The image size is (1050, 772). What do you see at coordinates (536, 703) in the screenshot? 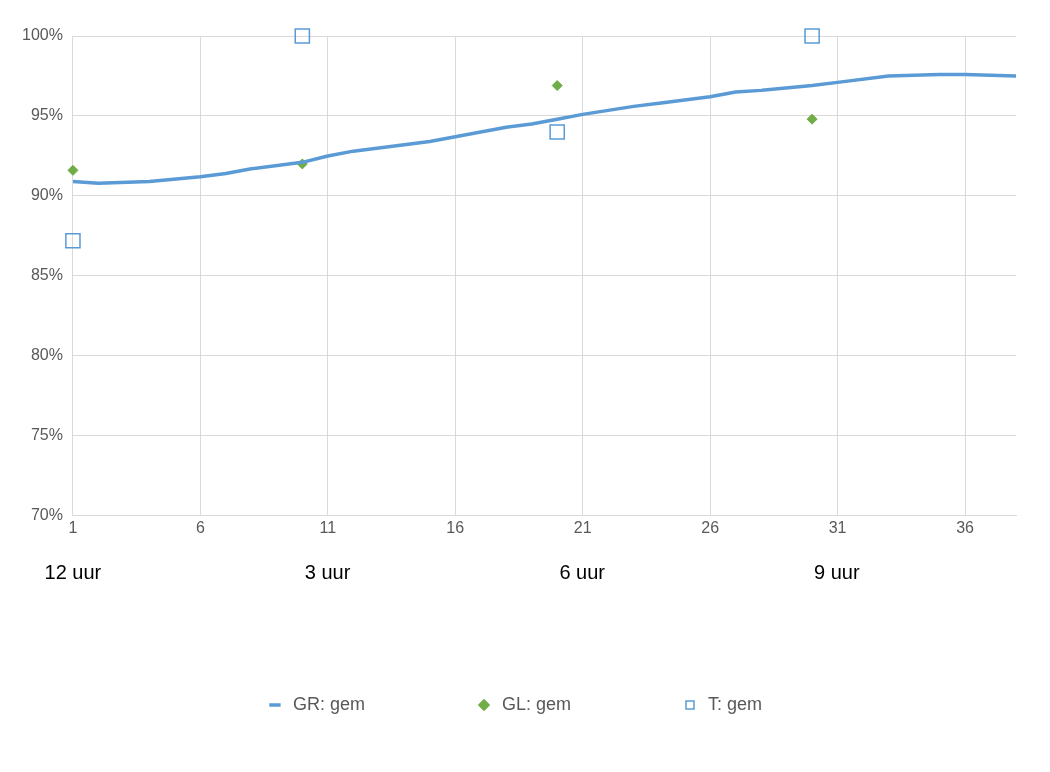
I see `legend-label: GL: gem` at bounding box center [536, 703].